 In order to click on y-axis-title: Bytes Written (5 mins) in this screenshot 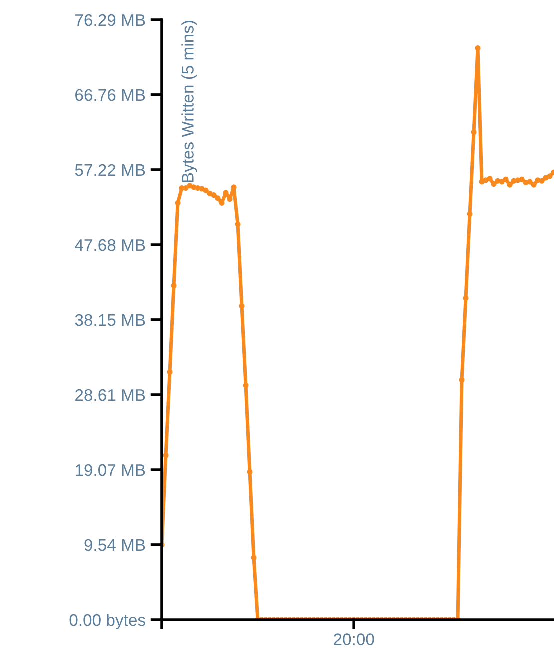, I will do `click(190, 101)`.